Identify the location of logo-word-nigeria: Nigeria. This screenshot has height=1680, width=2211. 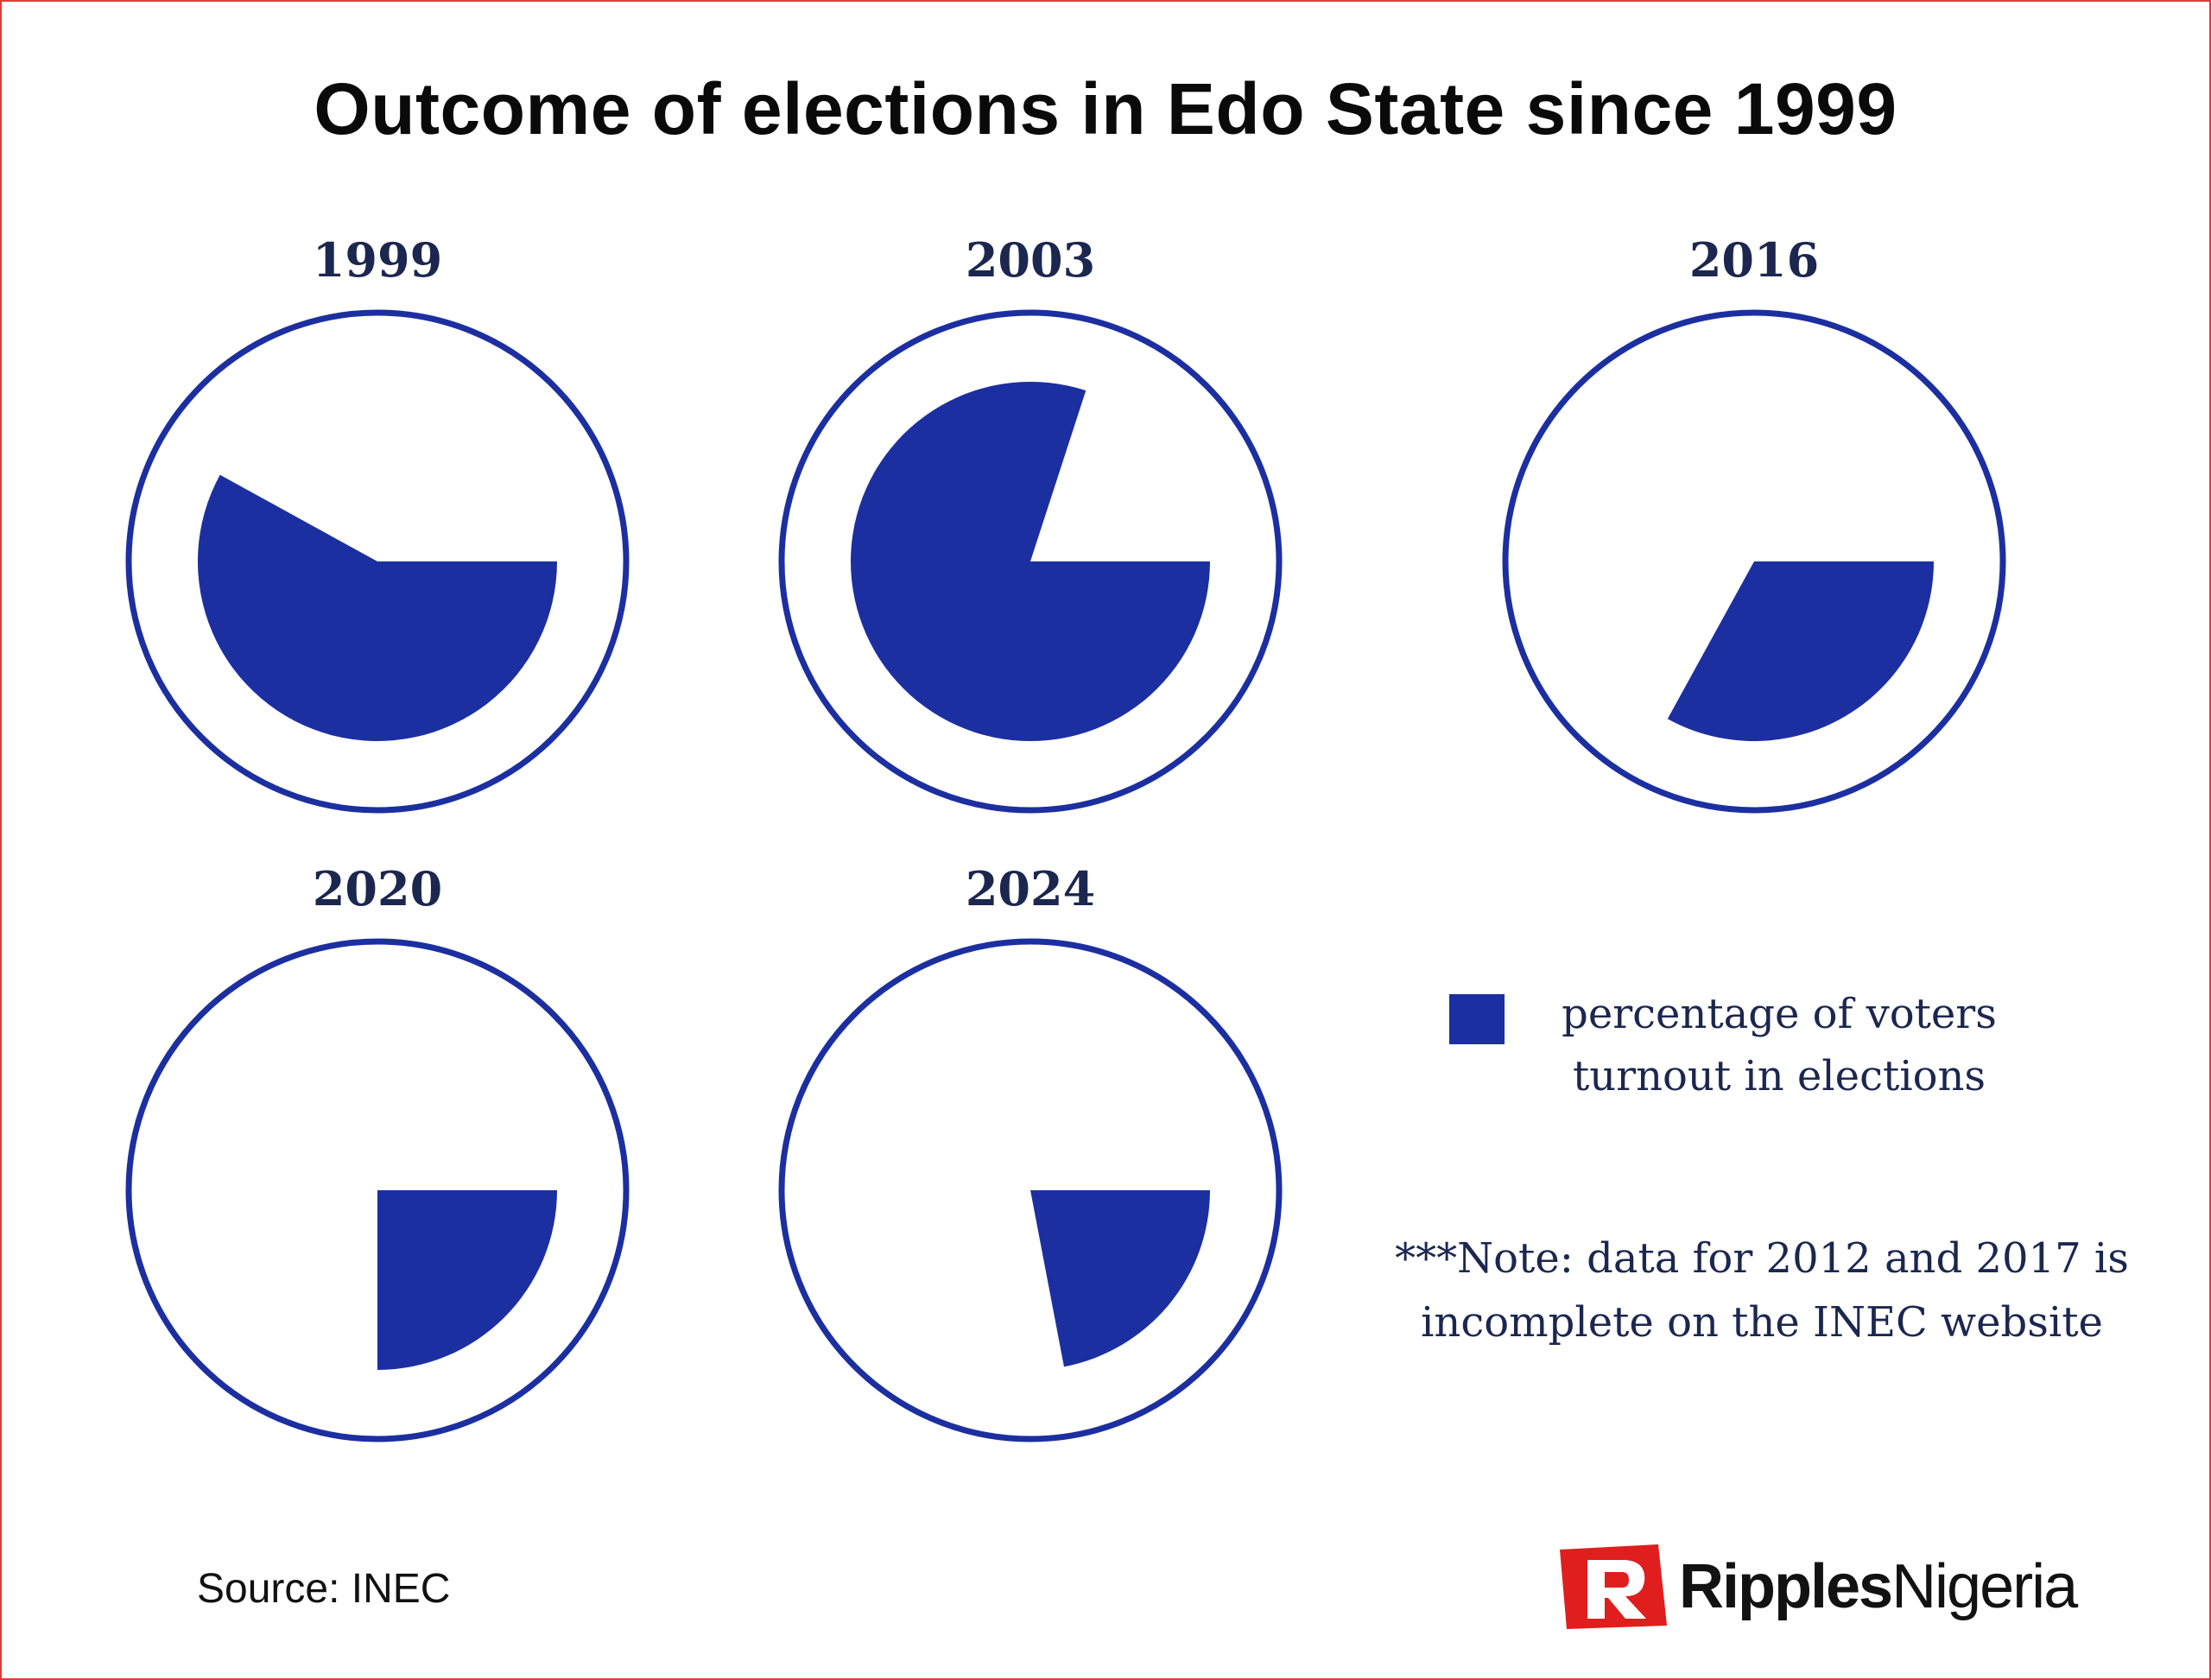
(1984, 1587).